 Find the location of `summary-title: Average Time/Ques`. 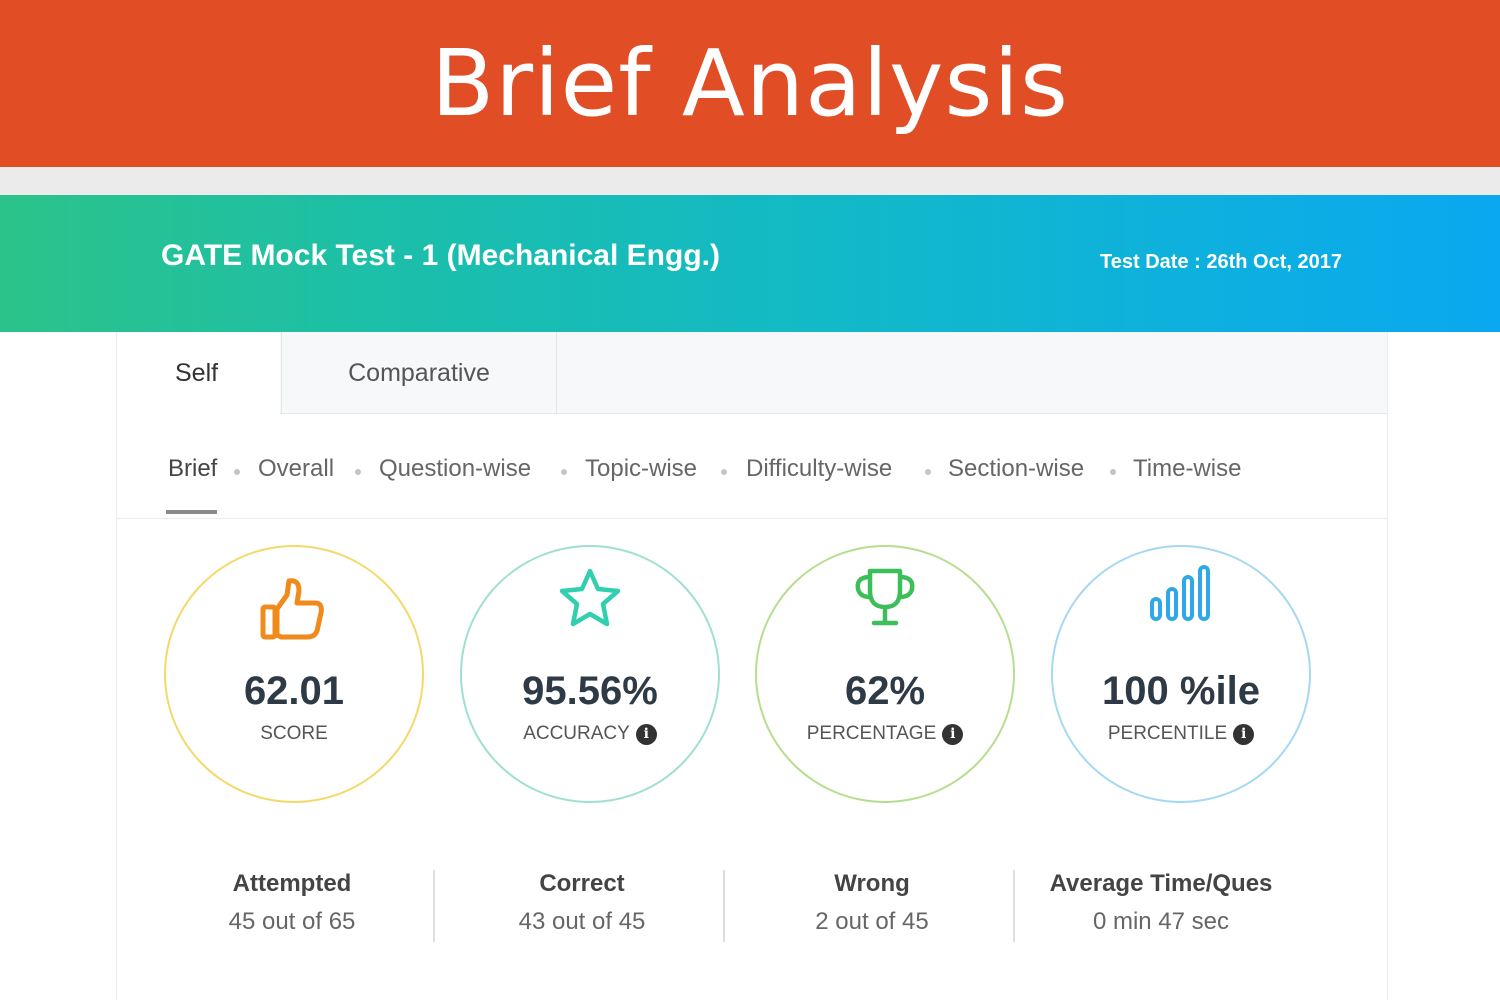

summary-title: Average Time/Ques is located at coordinates (1161, 883).